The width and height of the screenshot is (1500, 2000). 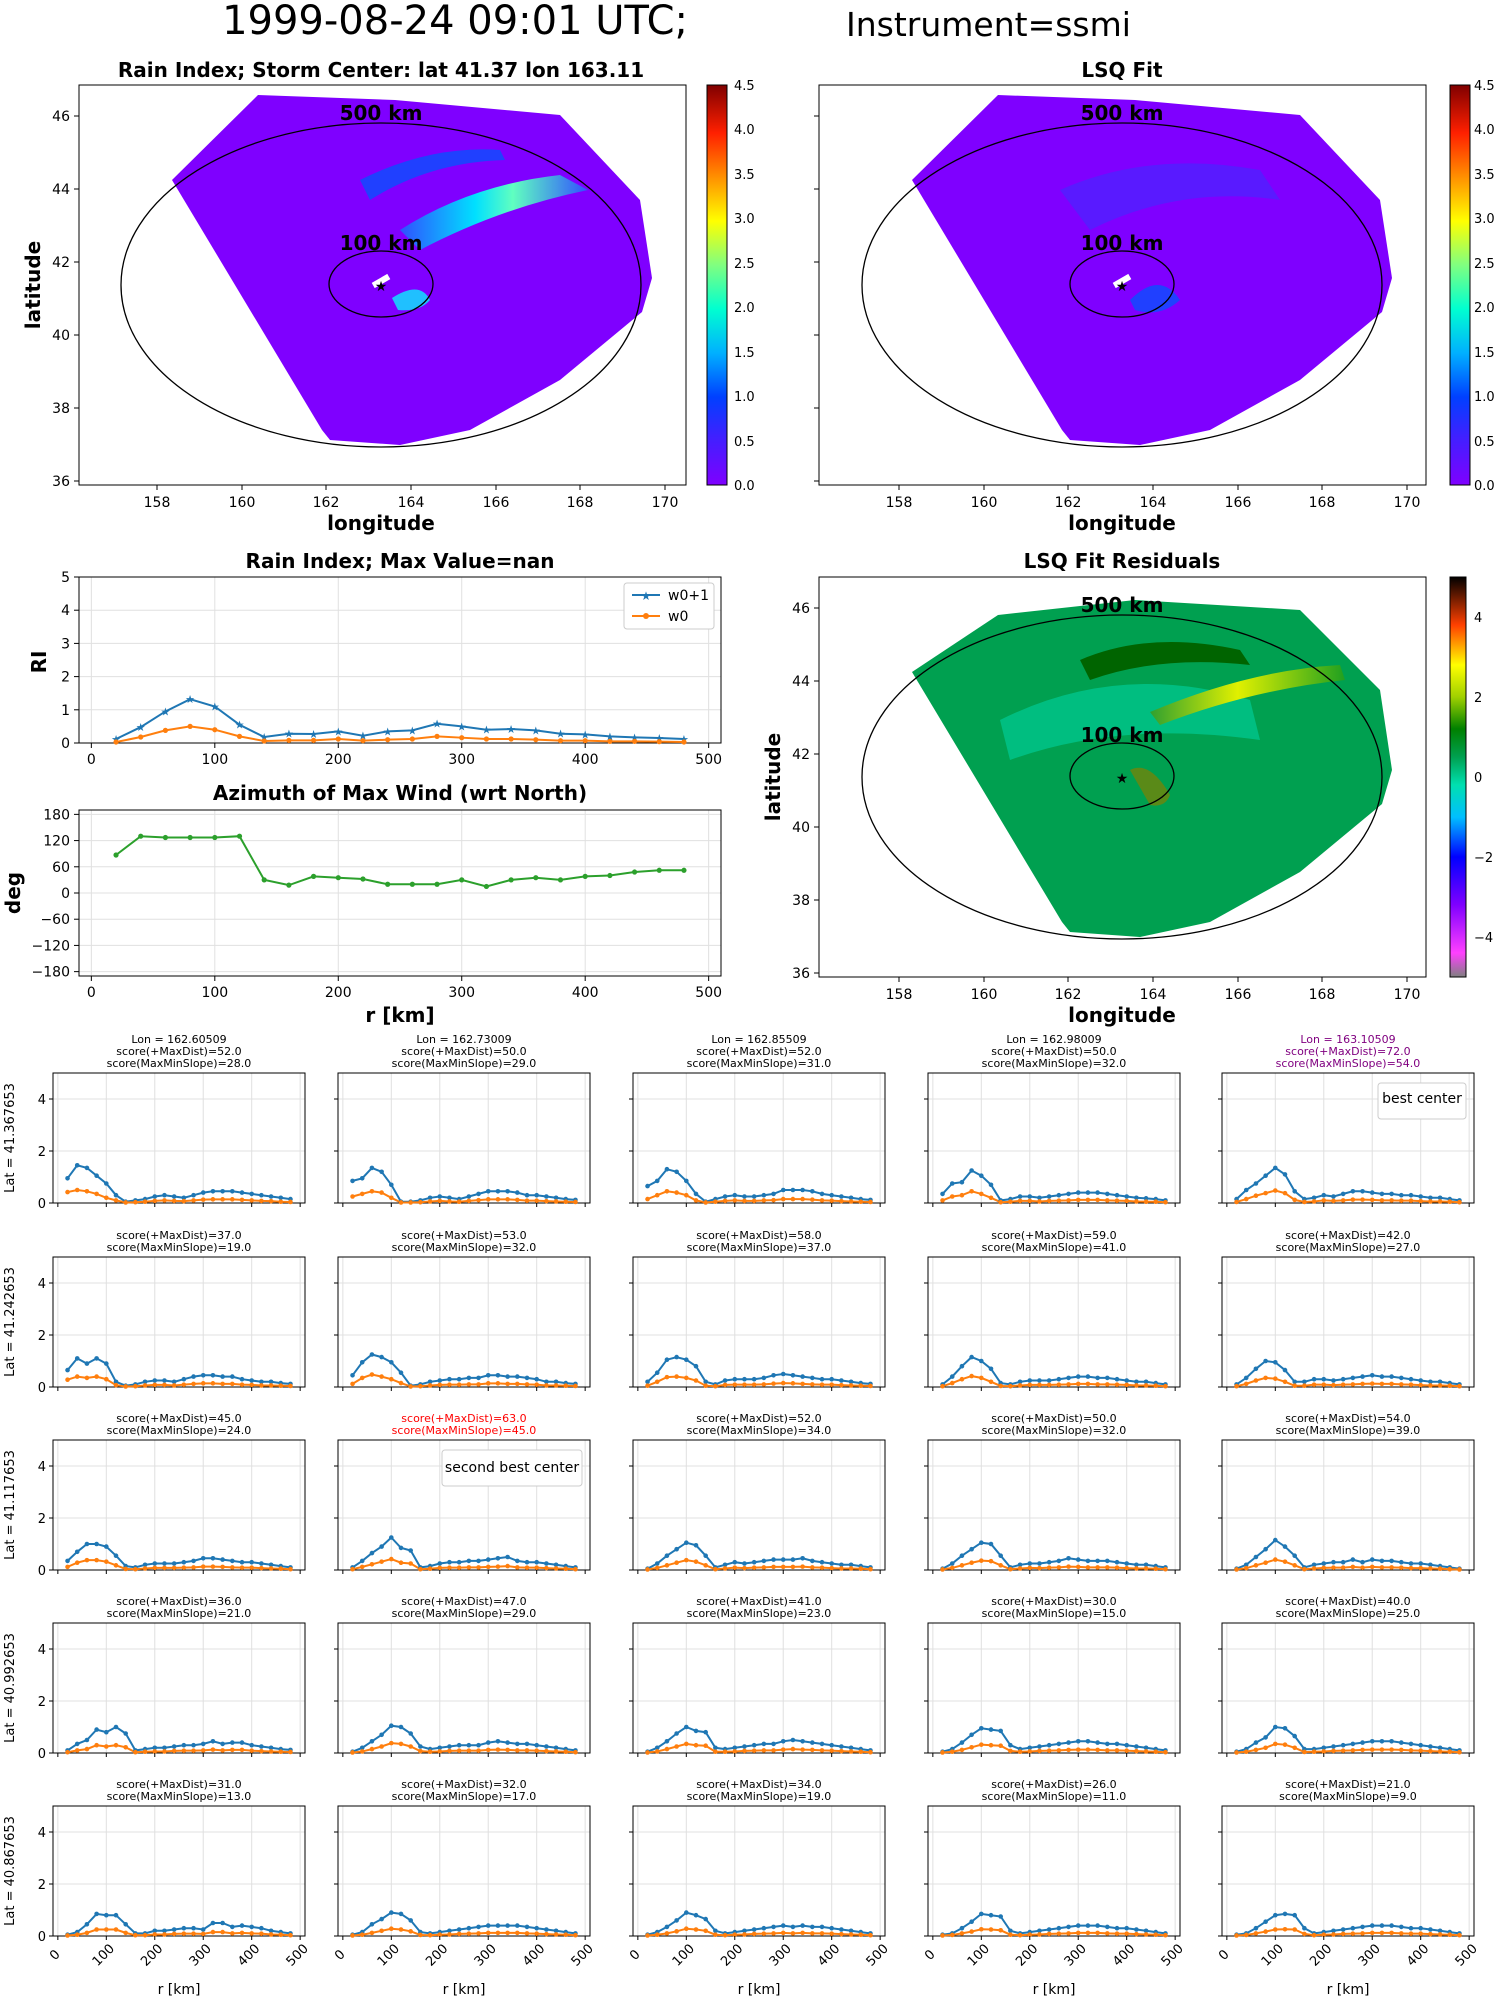 What do you see at coordinates (805, 791) in the screenshot?
I see `residual-map-yticks: 36 38 40 42 44 46` at bounding box center [805, 791].